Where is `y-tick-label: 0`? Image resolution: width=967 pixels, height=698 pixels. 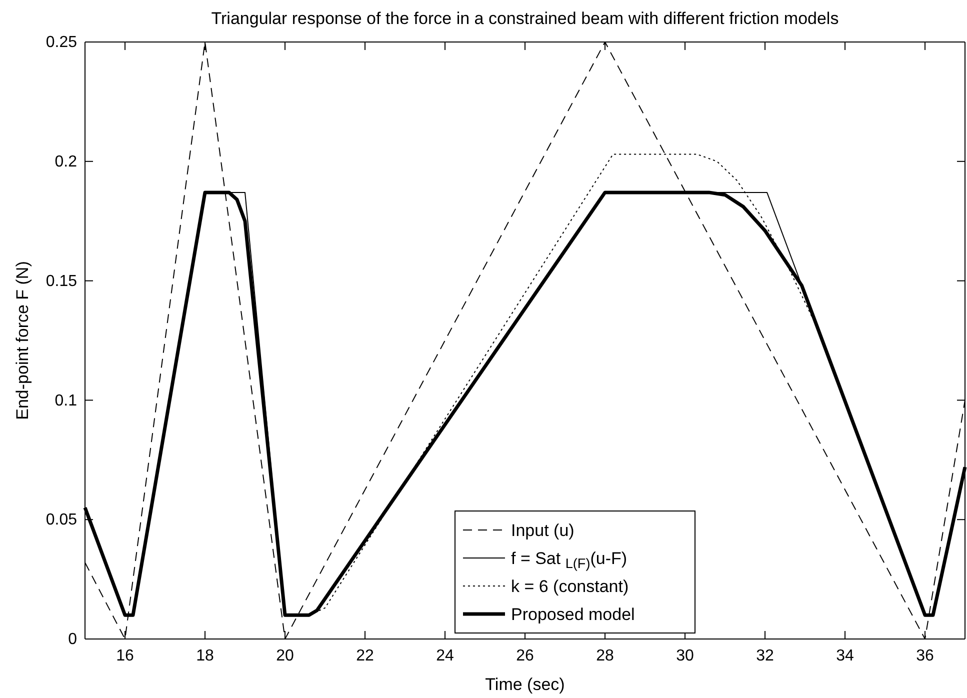 y-tick-label: 0 is located at coordinates (73, 639).